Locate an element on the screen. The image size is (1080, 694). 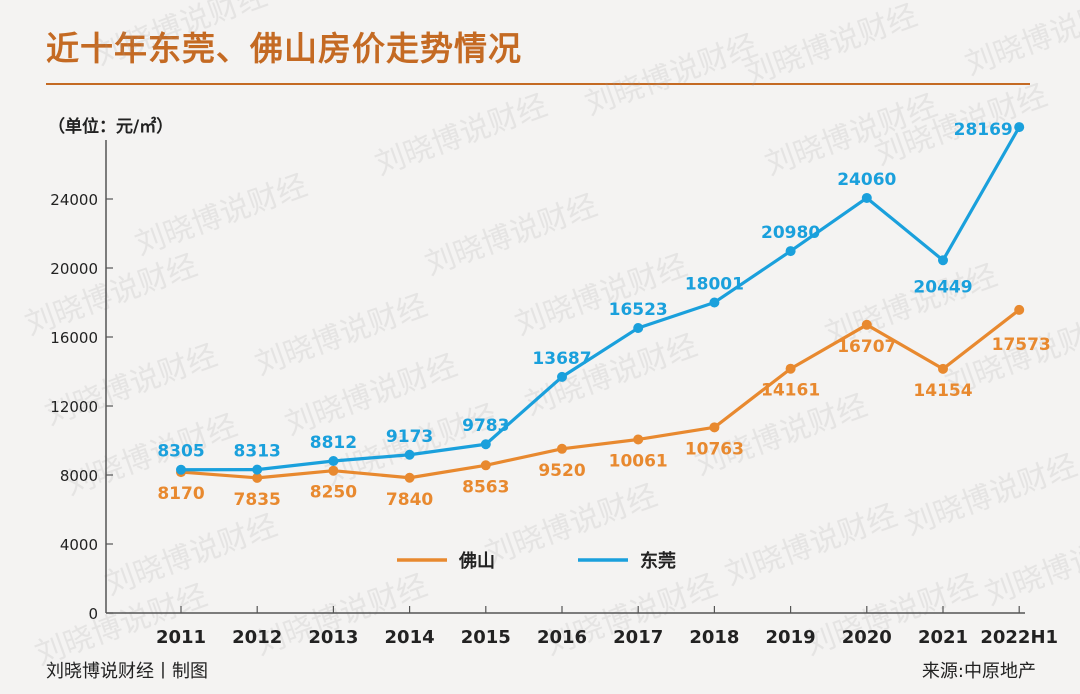
data-label: 8563 is located at coordinates (485, 487).